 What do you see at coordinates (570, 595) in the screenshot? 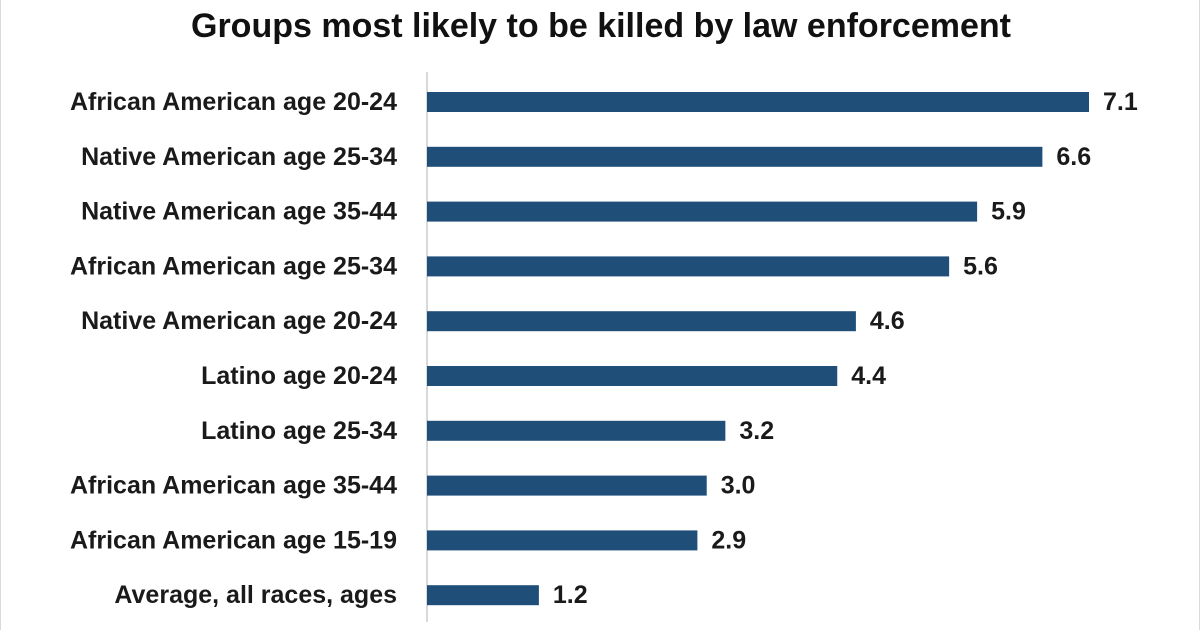
I see `value-label: 1.2` at bounding box center [570, 595].